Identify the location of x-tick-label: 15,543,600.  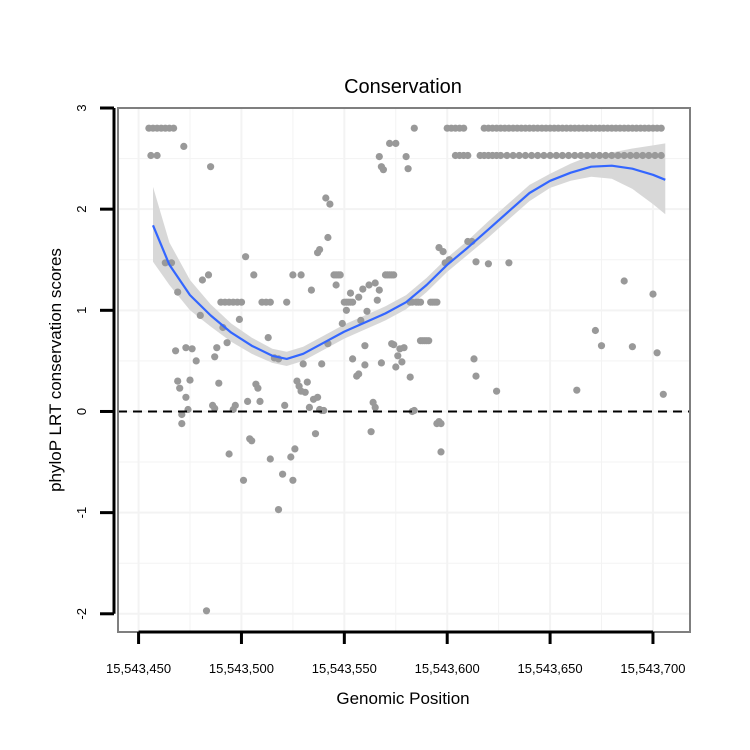
(447, 668).